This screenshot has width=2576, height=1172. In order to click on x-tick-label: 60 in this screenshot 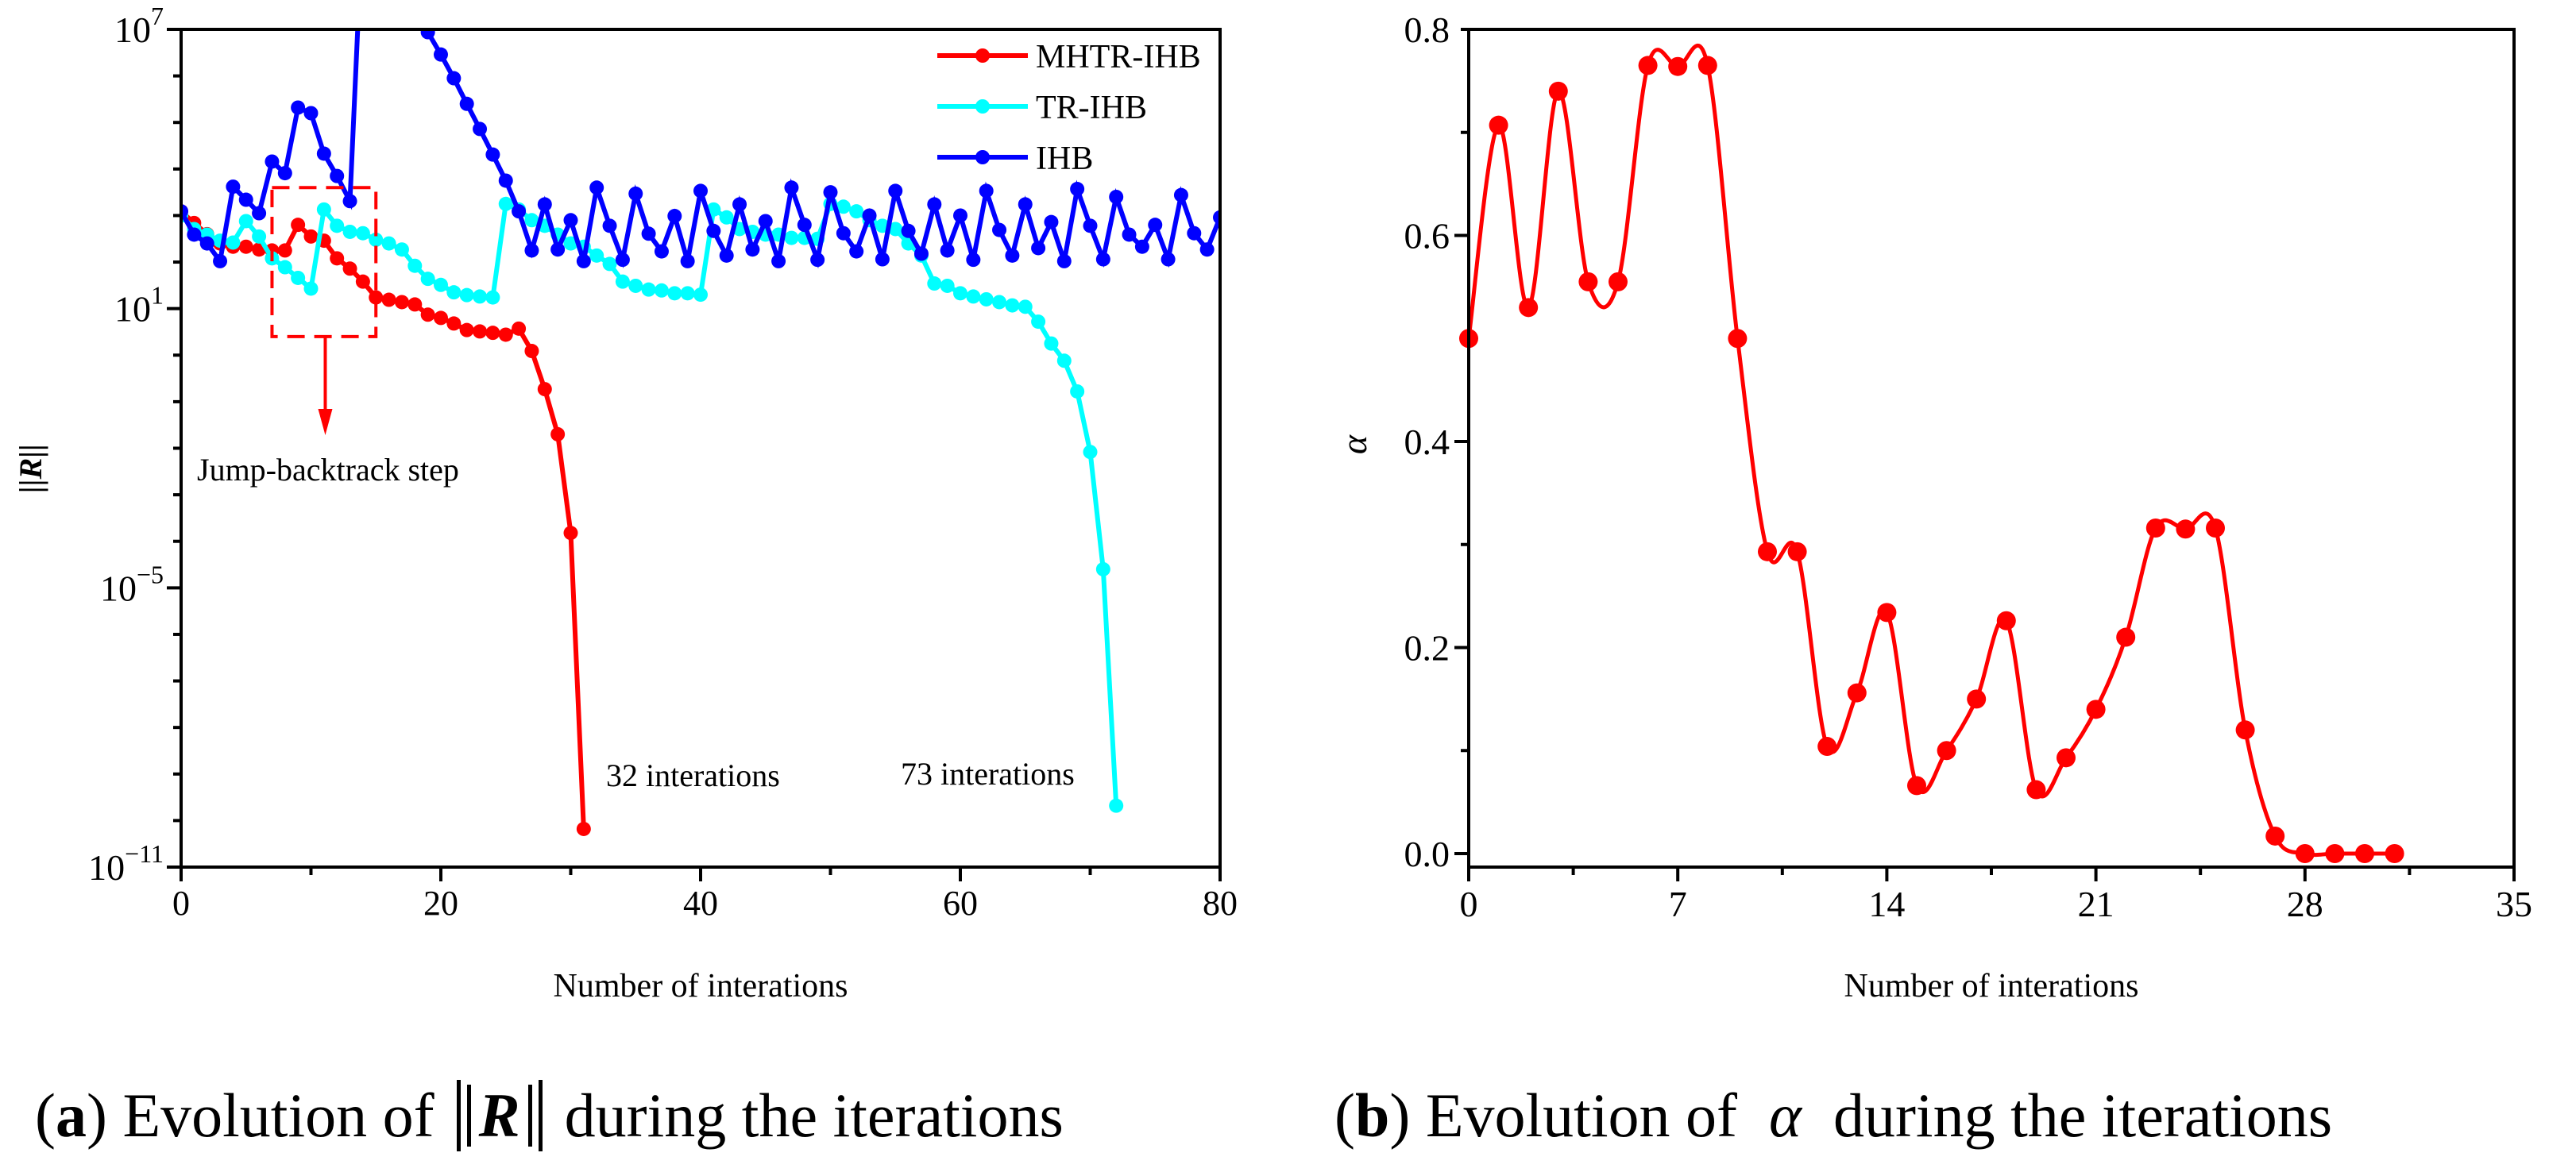, I will do `click(961, 904)`.